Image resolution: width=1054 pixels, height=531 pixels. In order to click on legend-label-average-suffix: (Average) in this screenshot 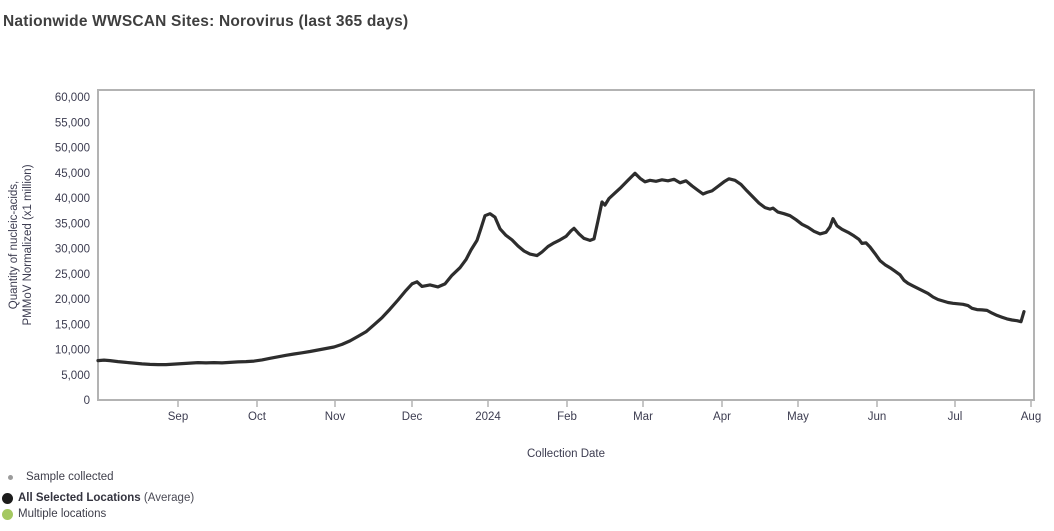, I will do `click(167, 498)`.